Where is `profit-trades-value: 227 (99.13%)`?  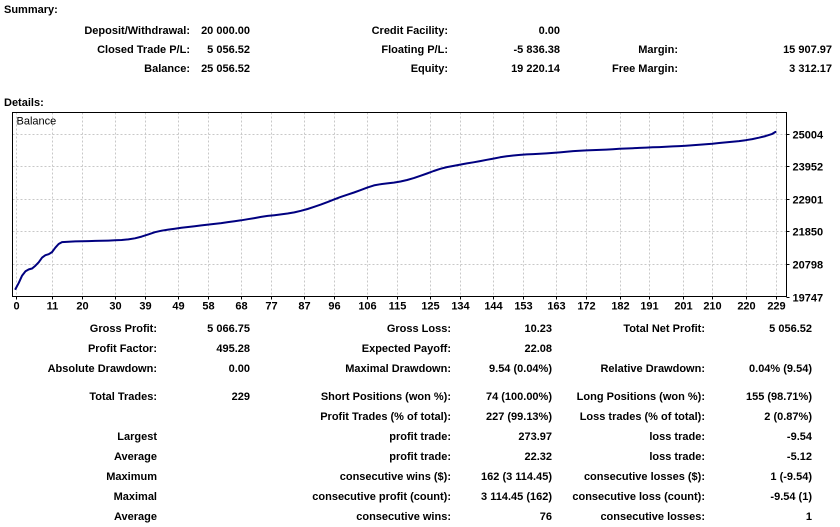
profit-trades-value: 227 (99.13%) is located at coordinates (518, 417).